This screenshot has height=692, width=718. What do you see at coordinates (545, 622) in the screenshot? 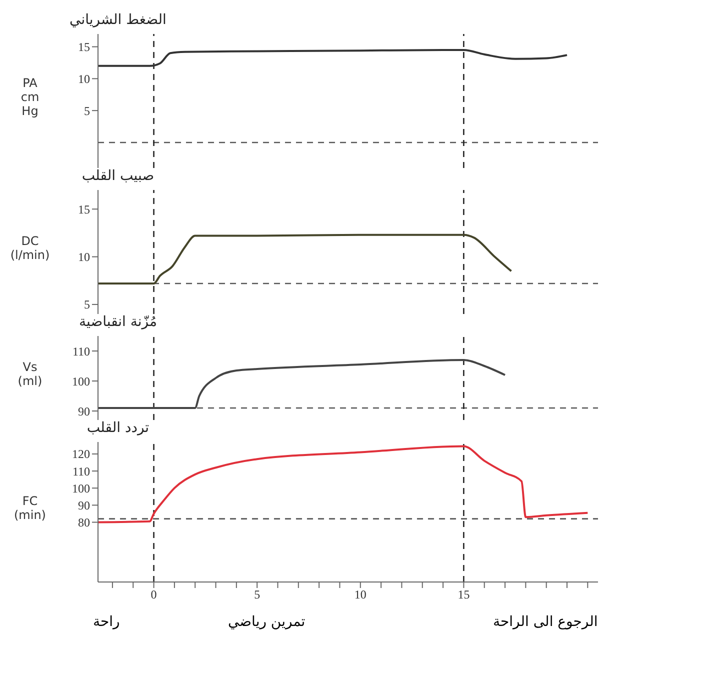
I see `text: الرجوع الى الراحة` at bounding box center [545, 622].